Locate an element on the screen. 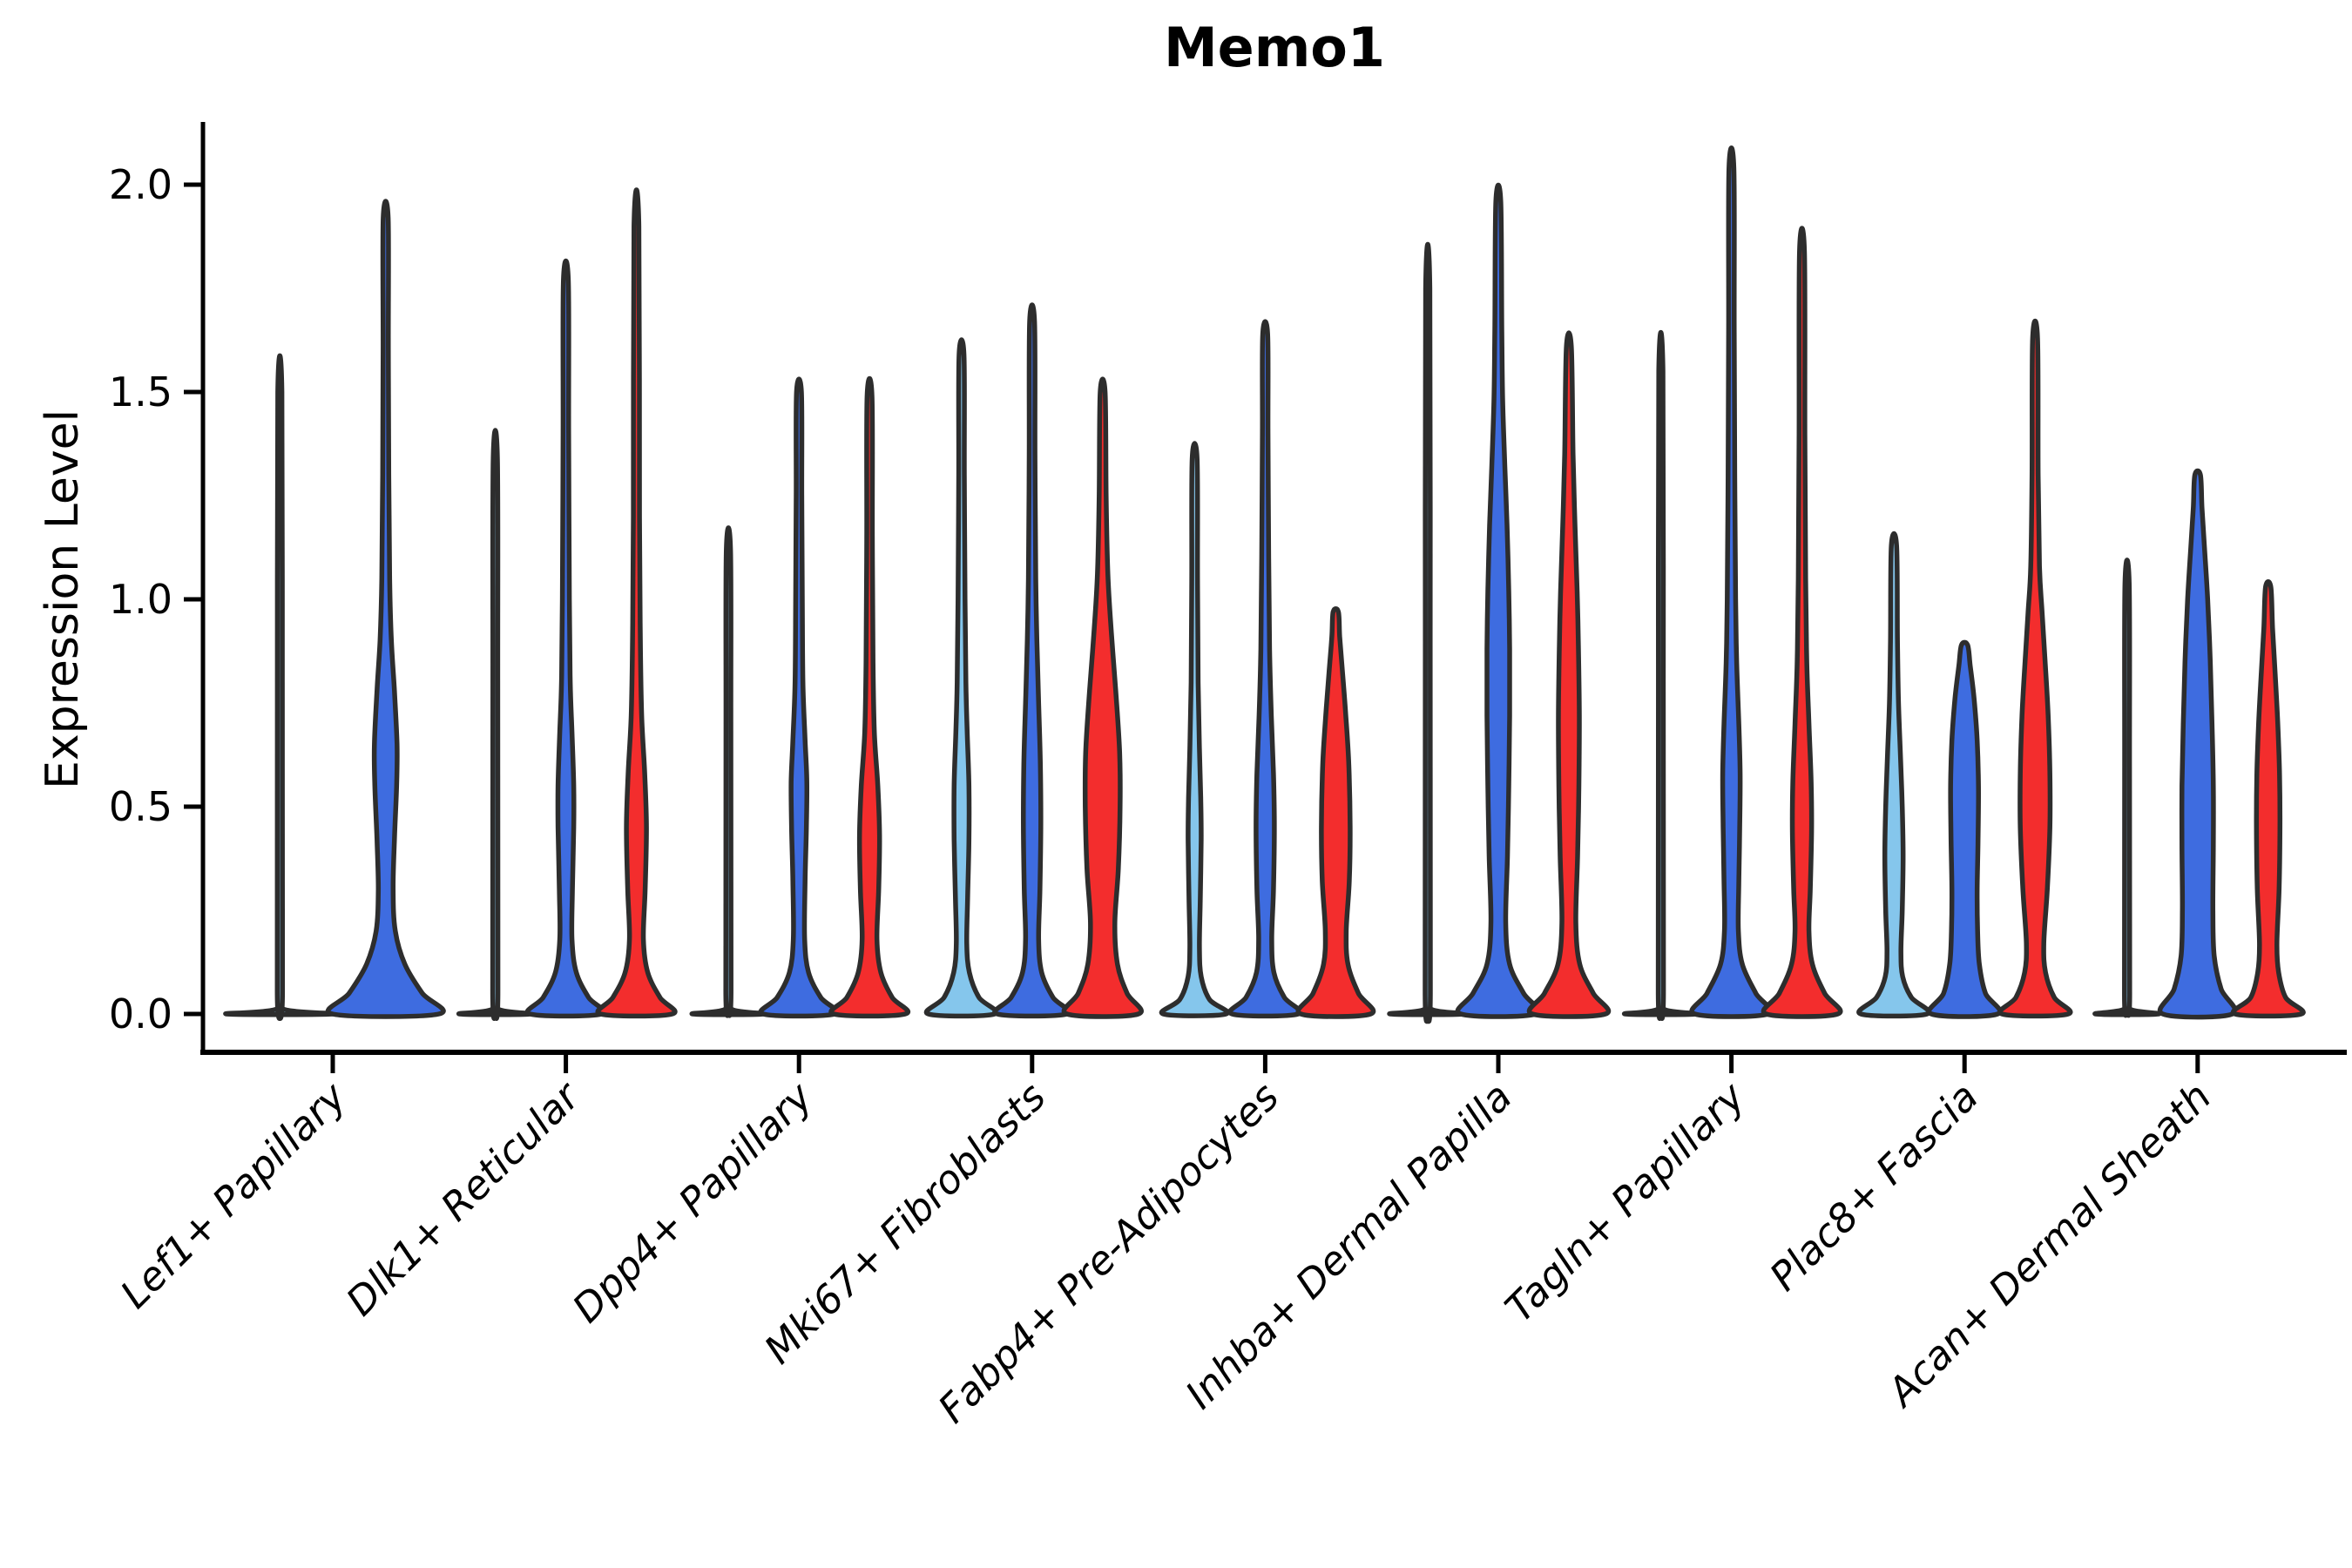  y-tick-label: 0.0 is located at coordinates (140, 1014).